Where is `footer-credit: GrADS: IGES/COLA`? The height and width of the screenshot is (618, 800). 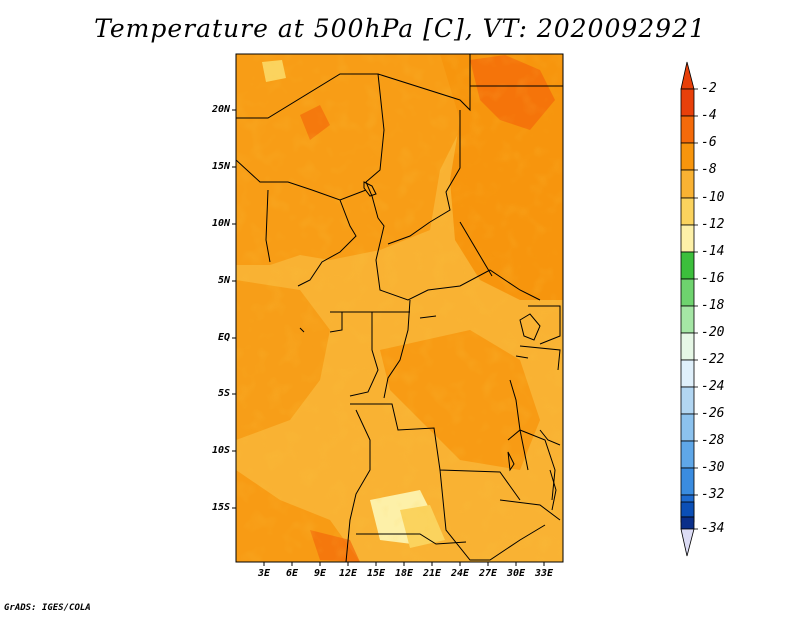
footer-credit: GrADS: IGES/COLA is located at coordinates (47, 608).